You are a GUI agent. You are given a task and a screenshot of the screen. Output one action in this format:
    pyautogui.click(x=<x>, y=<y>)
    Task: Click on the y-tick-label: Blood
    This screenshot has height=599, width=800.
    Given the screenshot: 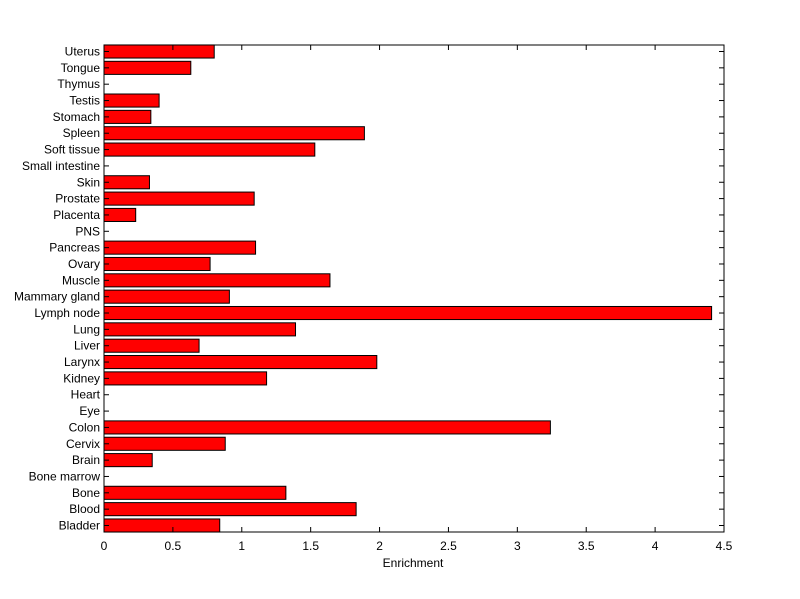 What is the action you would take?
    pyautogui.click(x=84, y=509)
    